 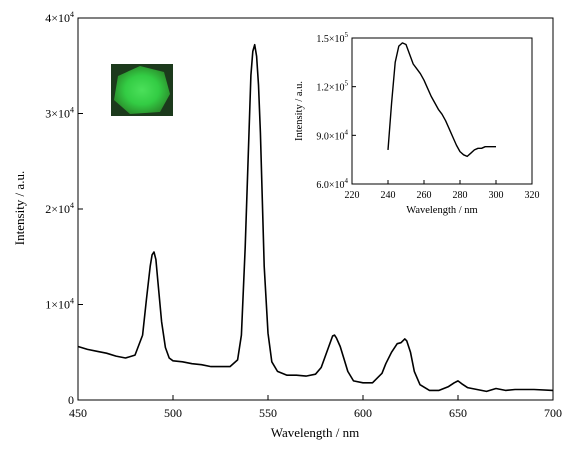 What do you see at coordinates (441, 210) in the screenshot?
I see `inset-x-axis-title: Wavelength / nm` at bounding box center [441, 210].